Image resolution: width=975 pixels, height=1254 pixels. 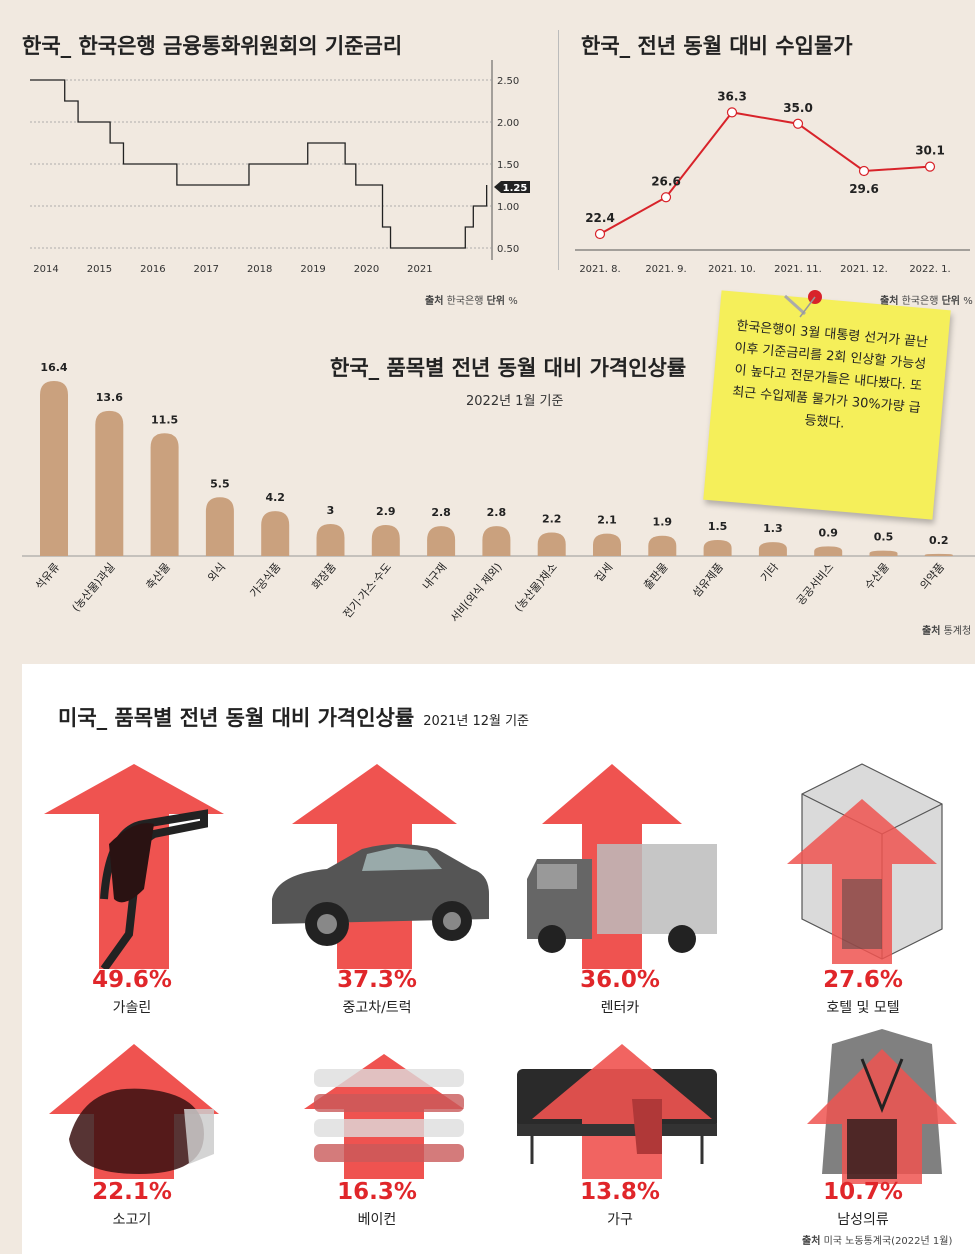 What do you see at coordinates (708, 580) in the screenshot?
I see `korea-category-label: 섬유제품` at bounding box center [708, 580].